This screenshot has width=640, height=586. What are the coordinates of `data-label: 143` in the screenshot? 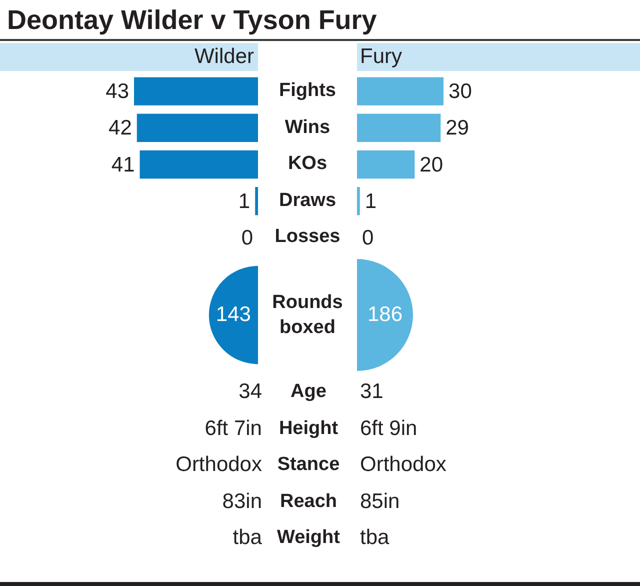 It's located at (233, 314).